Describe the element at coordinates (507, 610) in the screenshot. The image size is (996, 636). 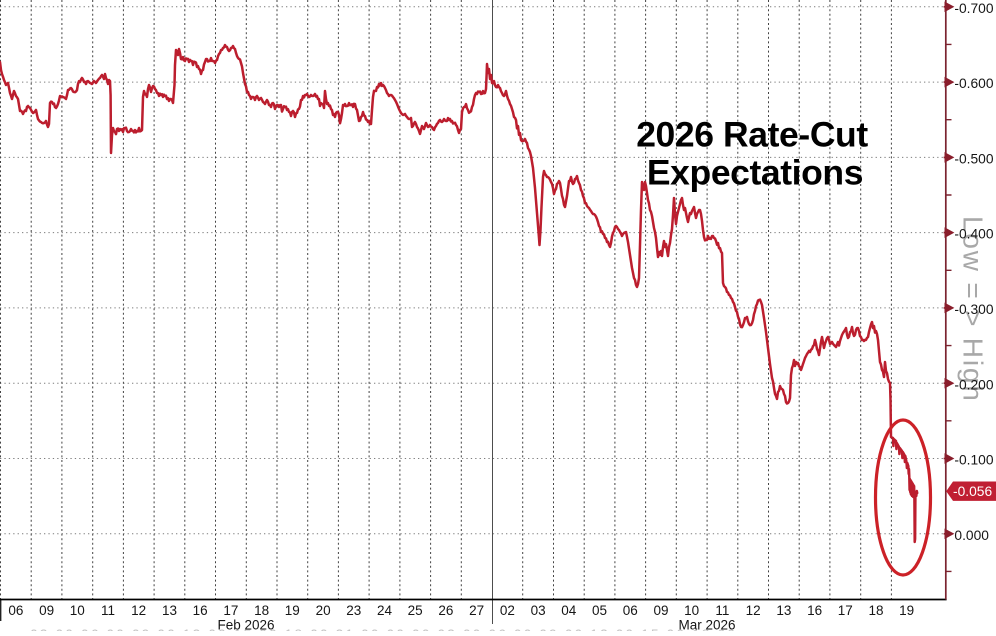
I see `svg-text: 02` at that location.